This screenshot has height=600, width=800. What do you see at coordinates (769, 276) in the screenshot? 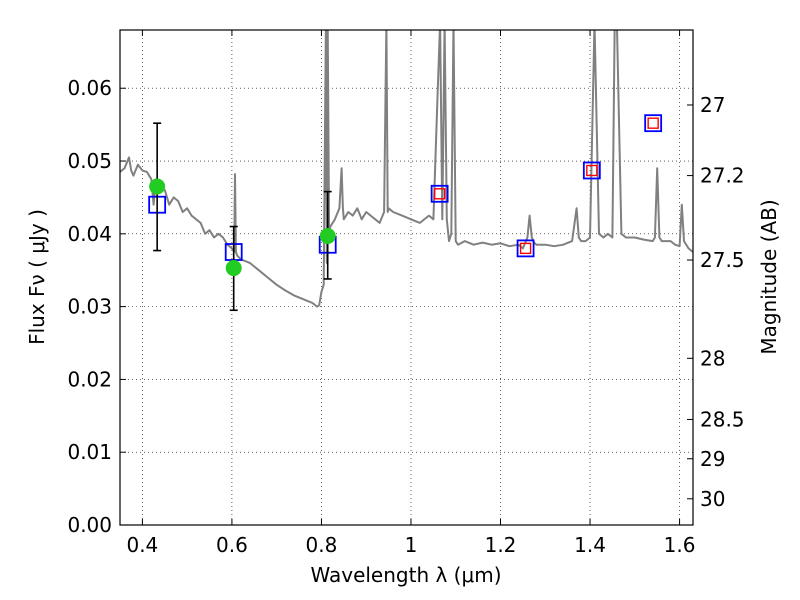
I see `right-axis-label: Magnitude (AB)` at bounding box center [769, 276].